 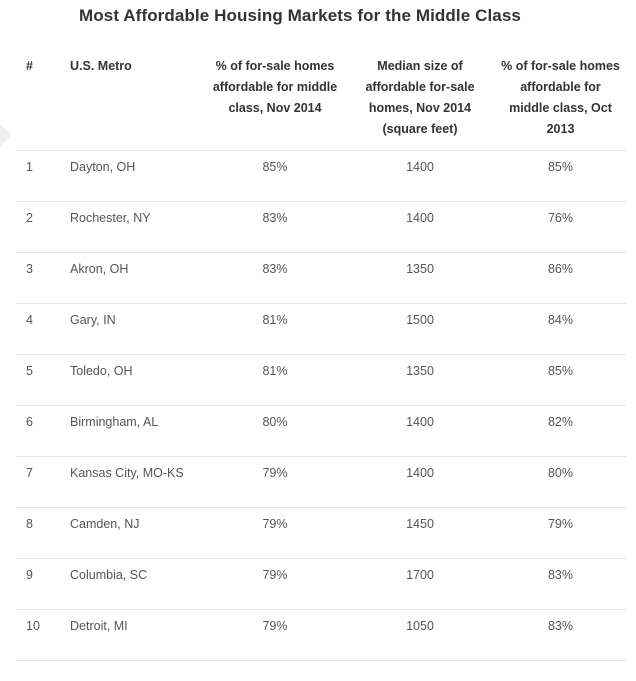 I want to click on cell-pct-oct-2013: 82%, so click(x=560, y=431).